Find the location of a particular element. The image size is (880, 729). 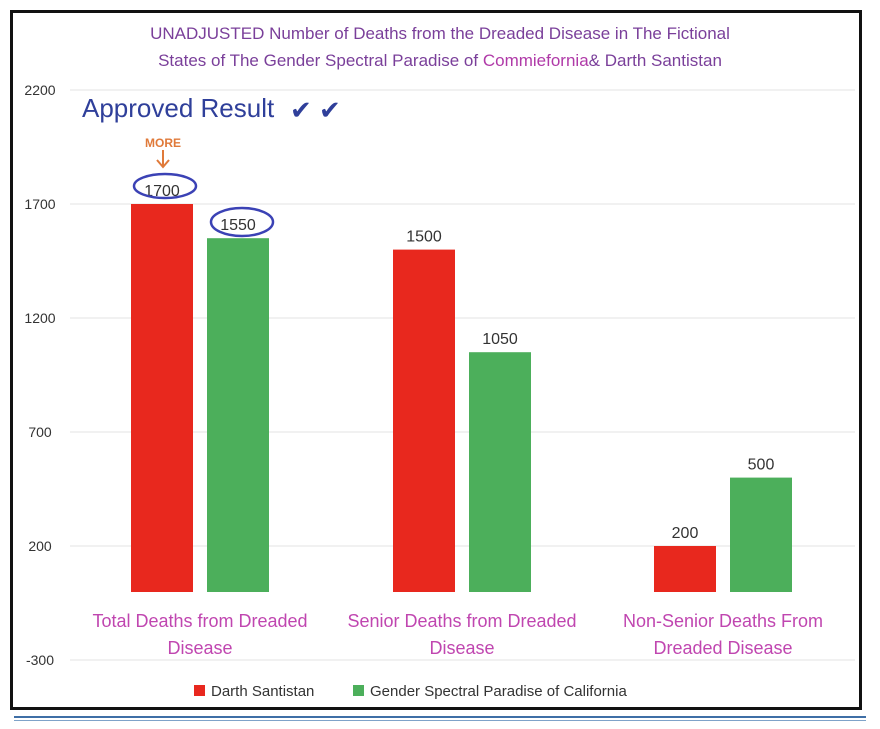

category-label: Non-Senior Deaths From is located at coordinates (723, 621).